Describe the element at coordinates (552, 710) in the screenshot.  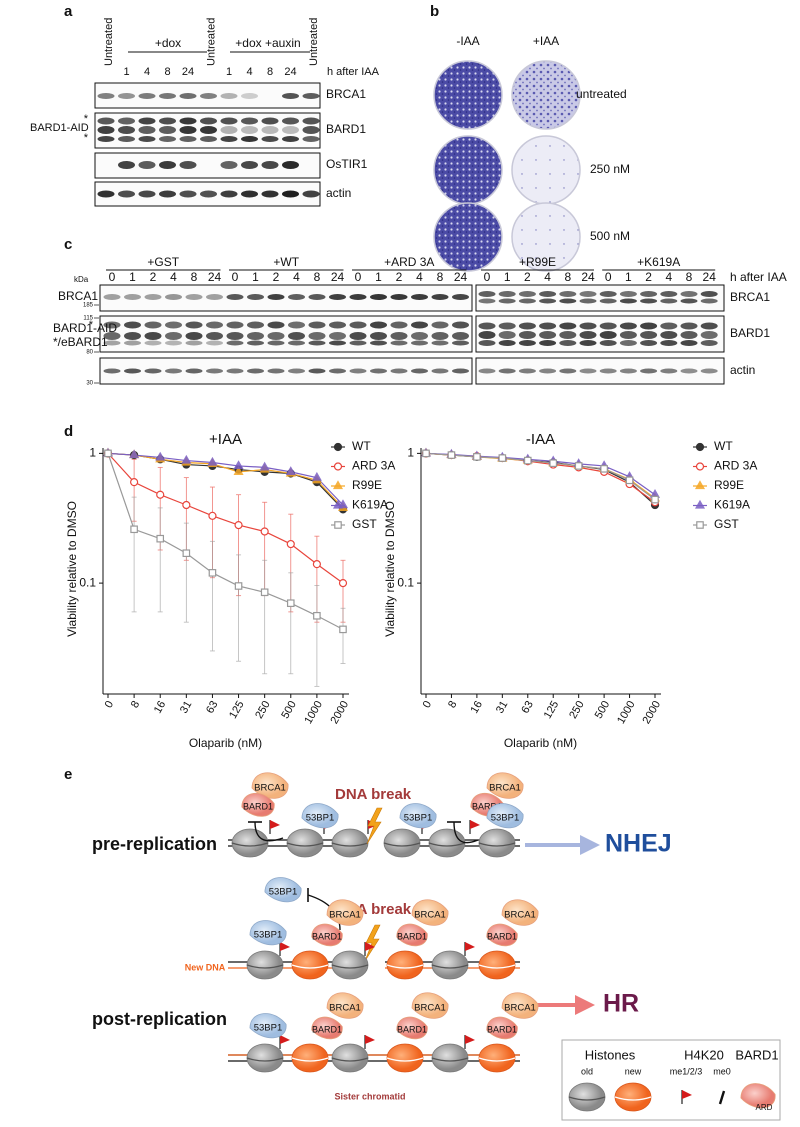
I see `x-tick-label: 125` at that location.